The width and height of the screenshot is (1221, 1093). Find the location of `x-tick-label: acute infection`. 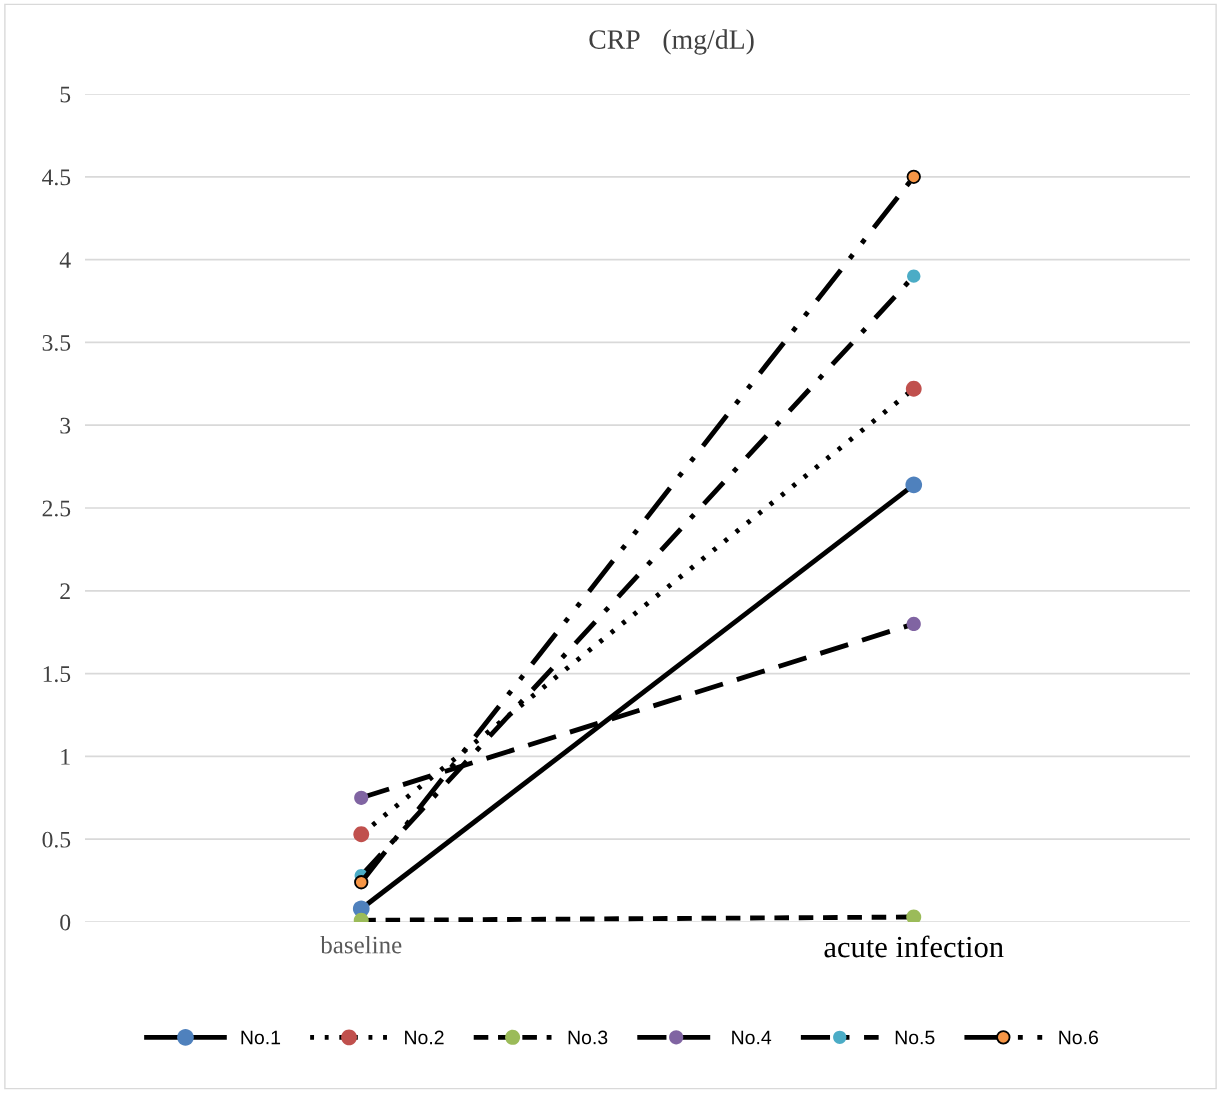

x-tick-label: acute infection is located at coordinates (914, 946).